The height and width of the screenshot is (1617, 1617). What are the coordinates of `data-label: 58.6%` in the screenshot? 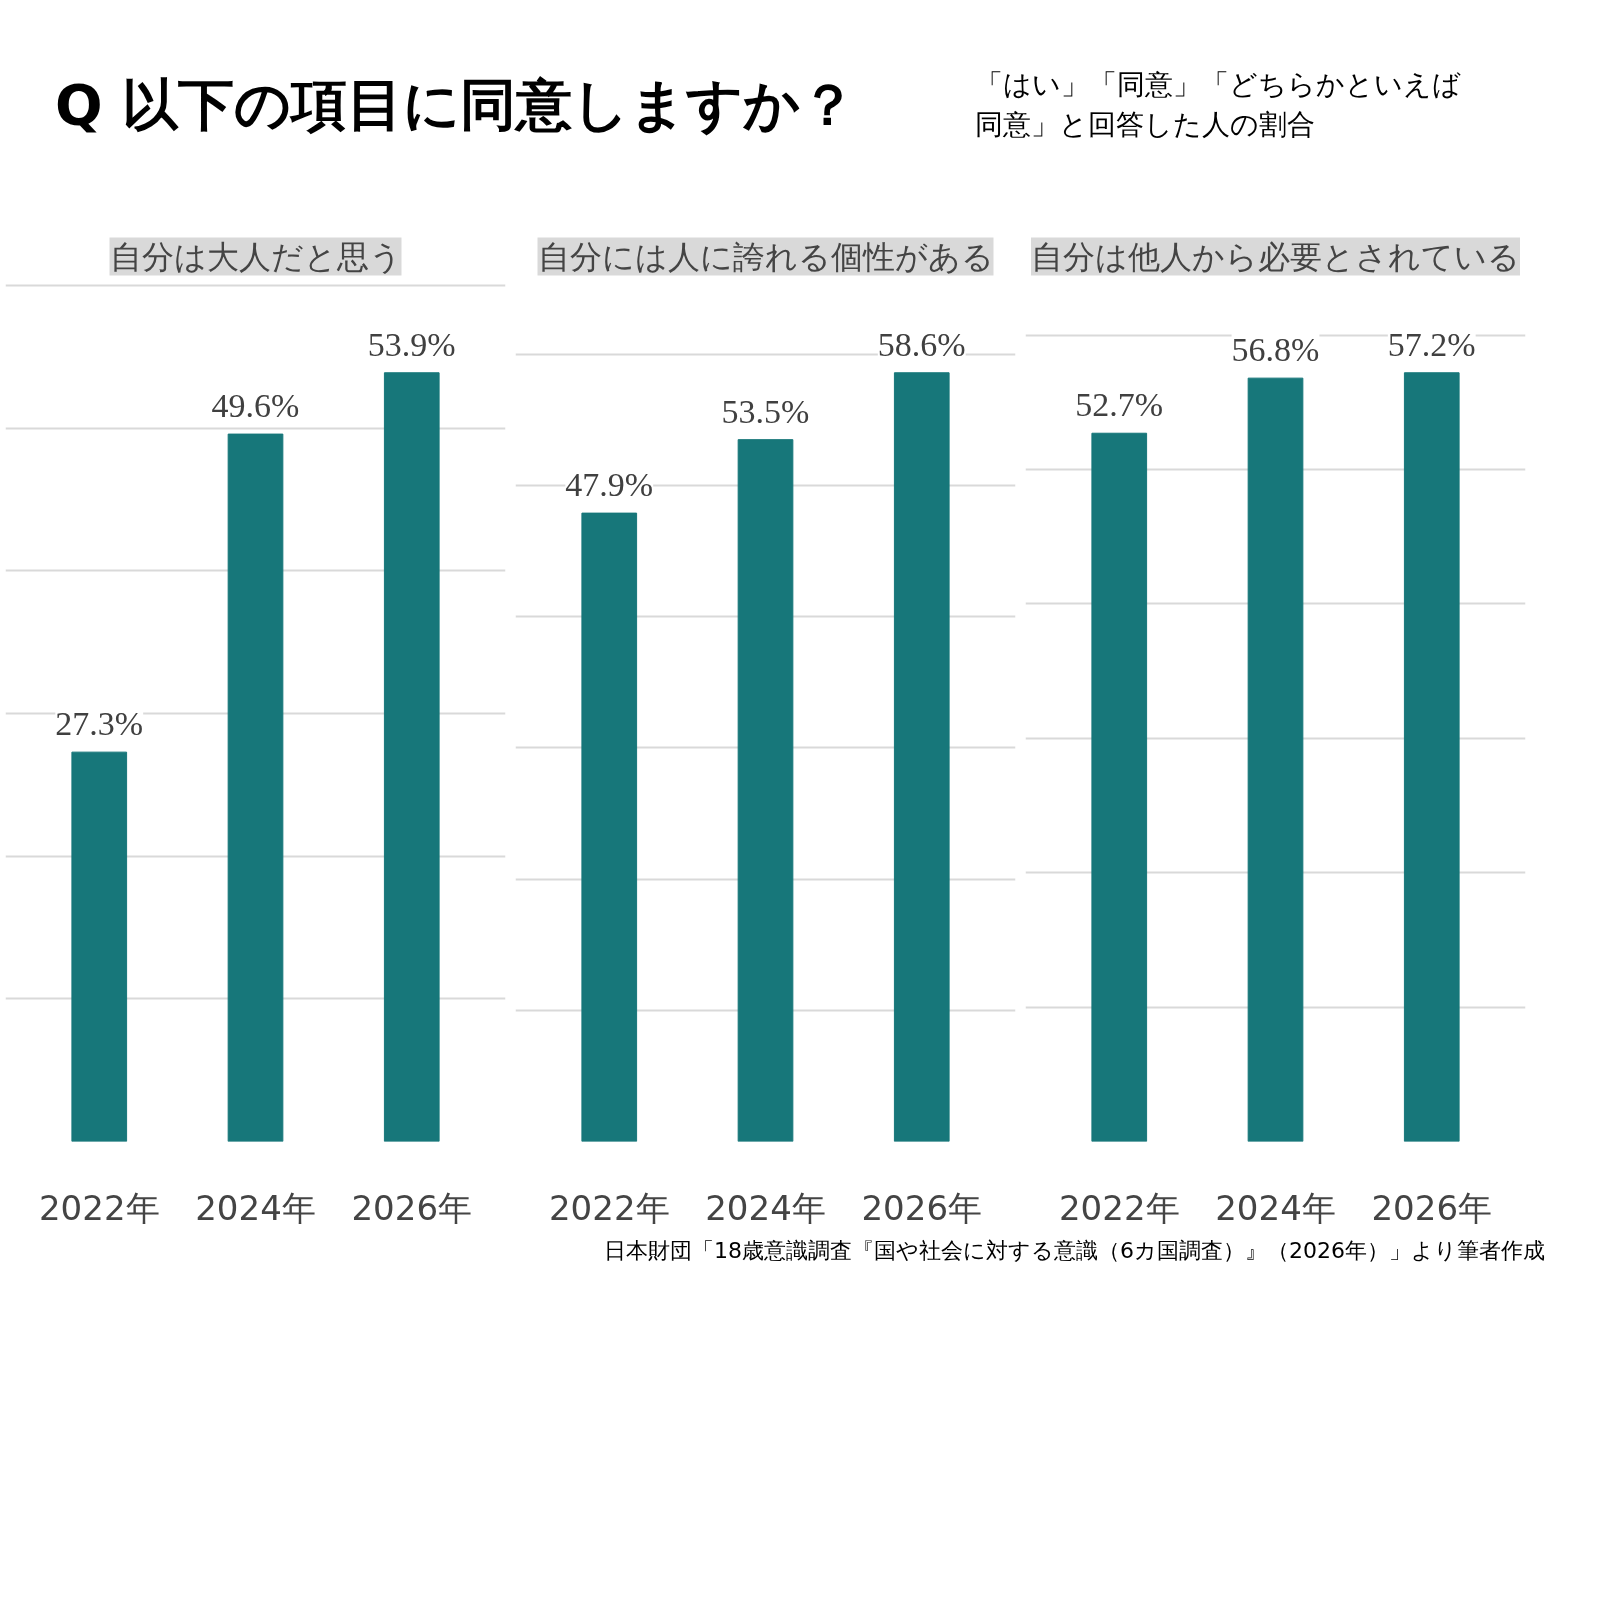 It's located at (921, 344).